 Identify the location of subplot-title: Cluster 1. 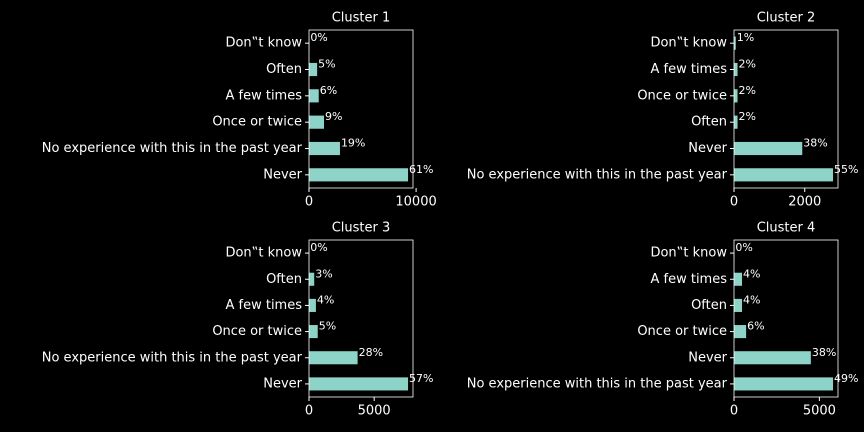
(361, 18).